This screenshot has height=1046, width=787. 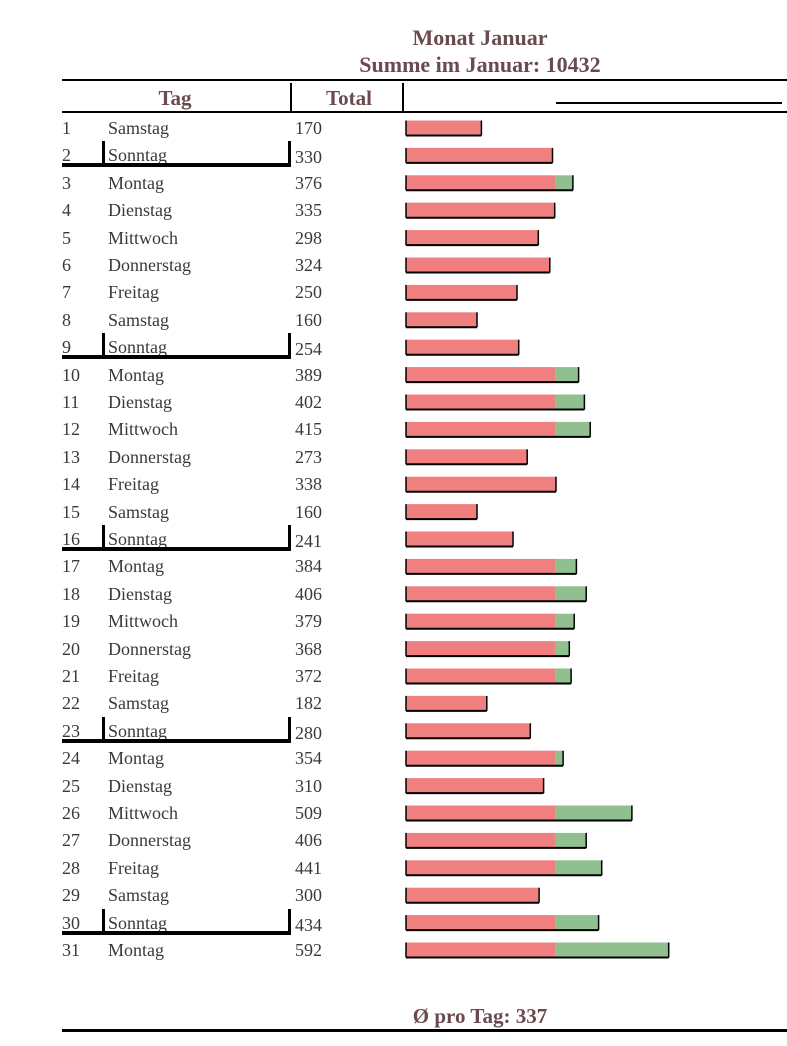 I want to click on day-number: 27, so click(x=71, y=840).